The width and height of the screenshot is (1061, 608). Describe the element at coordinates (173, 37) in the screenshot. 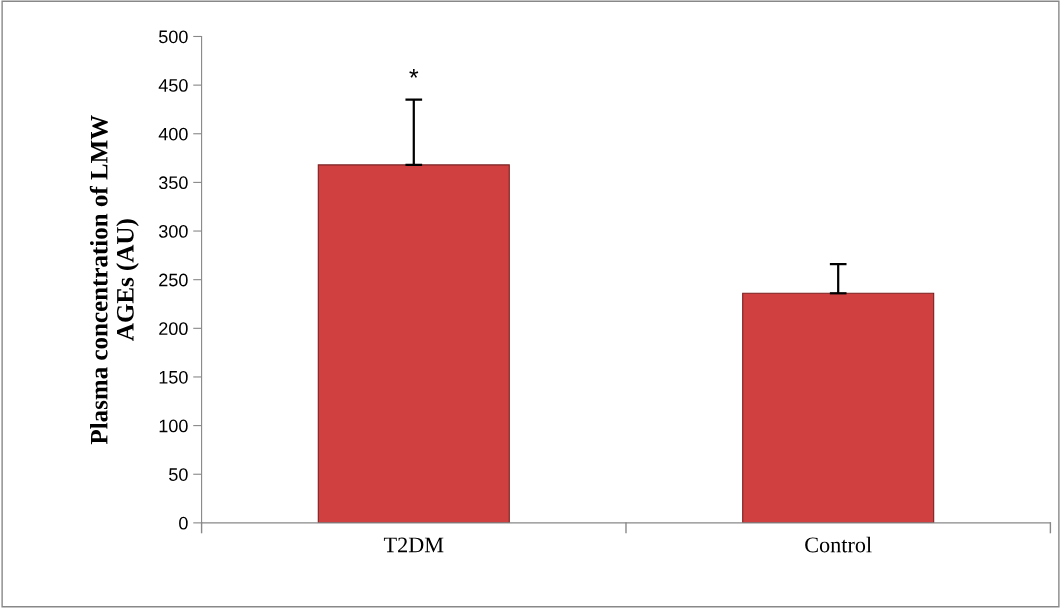

I see `y-tick-label: 500` at that location.